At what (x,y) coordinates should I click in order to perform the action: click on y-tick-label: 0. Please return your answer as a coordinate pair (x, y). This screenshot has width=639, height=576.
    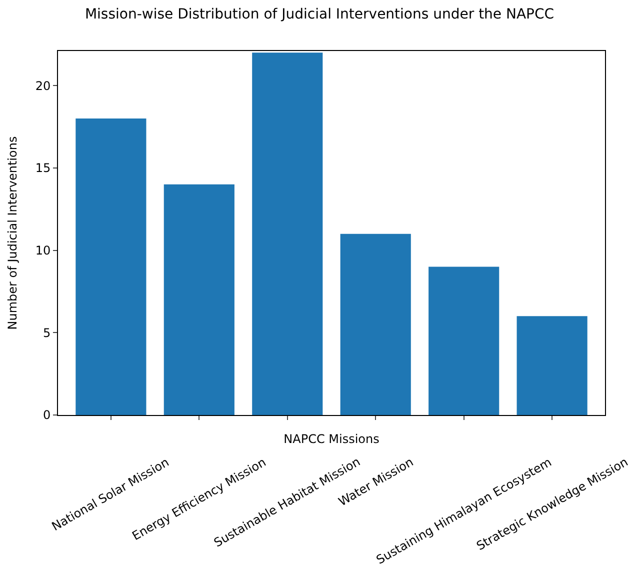
    Looking at the image, I should click on (46, 415).